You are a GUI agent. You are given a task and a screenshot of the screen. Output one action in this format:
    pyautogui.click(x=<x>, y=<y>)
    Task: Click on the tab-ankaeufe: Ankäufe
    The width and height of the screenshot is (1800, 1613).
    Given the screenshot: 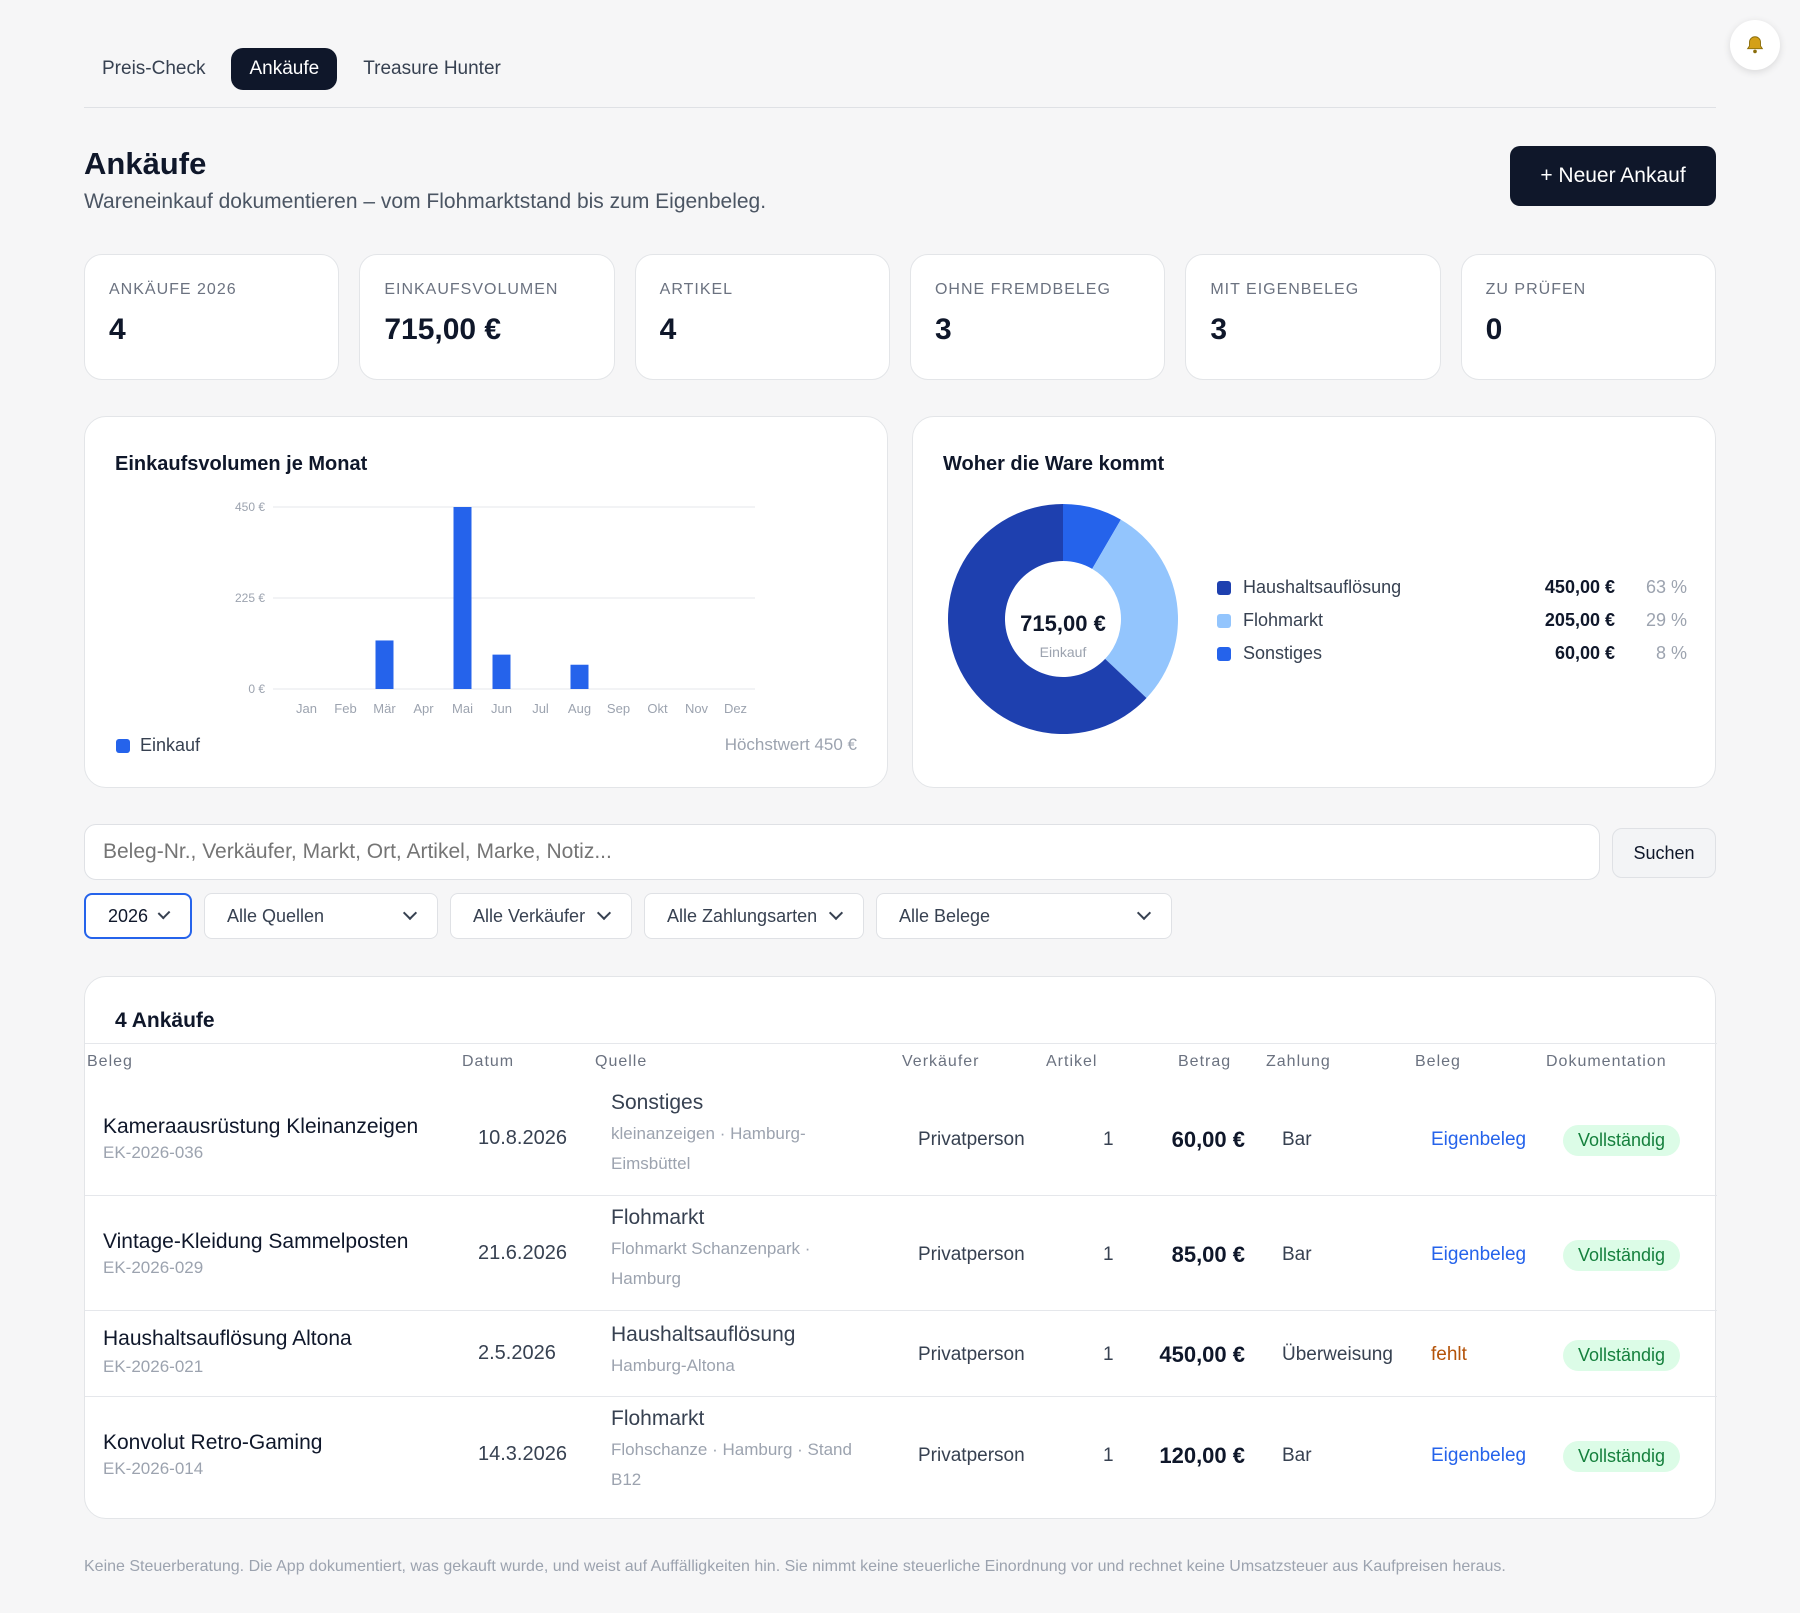 What is the action you would take?
    pyautogui.click(x=284, y=69)
    